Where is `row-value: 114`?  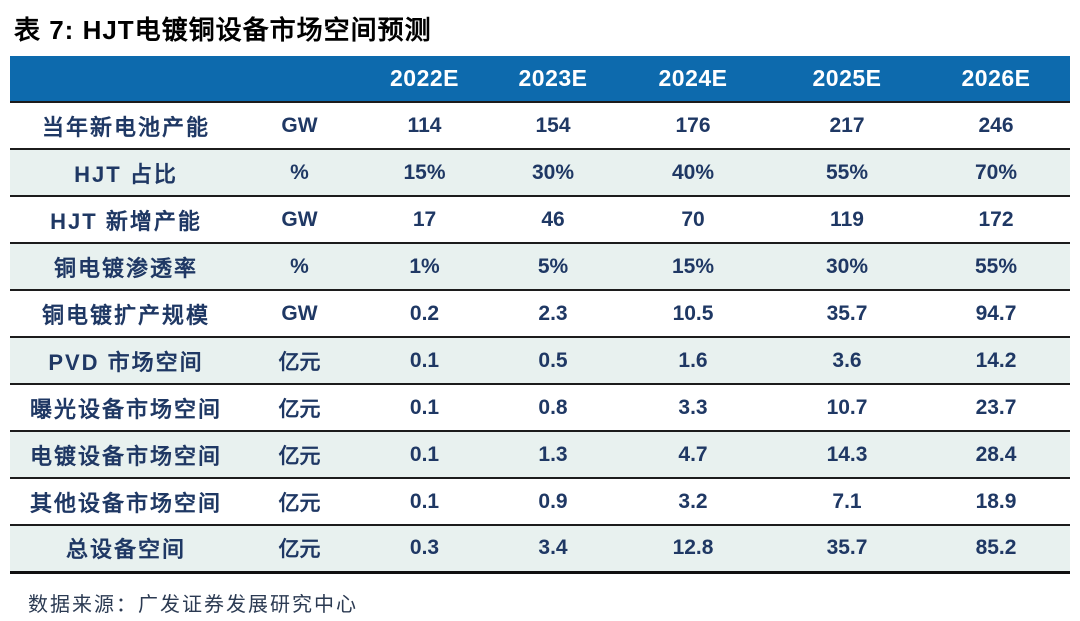 row-value: 114 is located at coordinates (424, 126).